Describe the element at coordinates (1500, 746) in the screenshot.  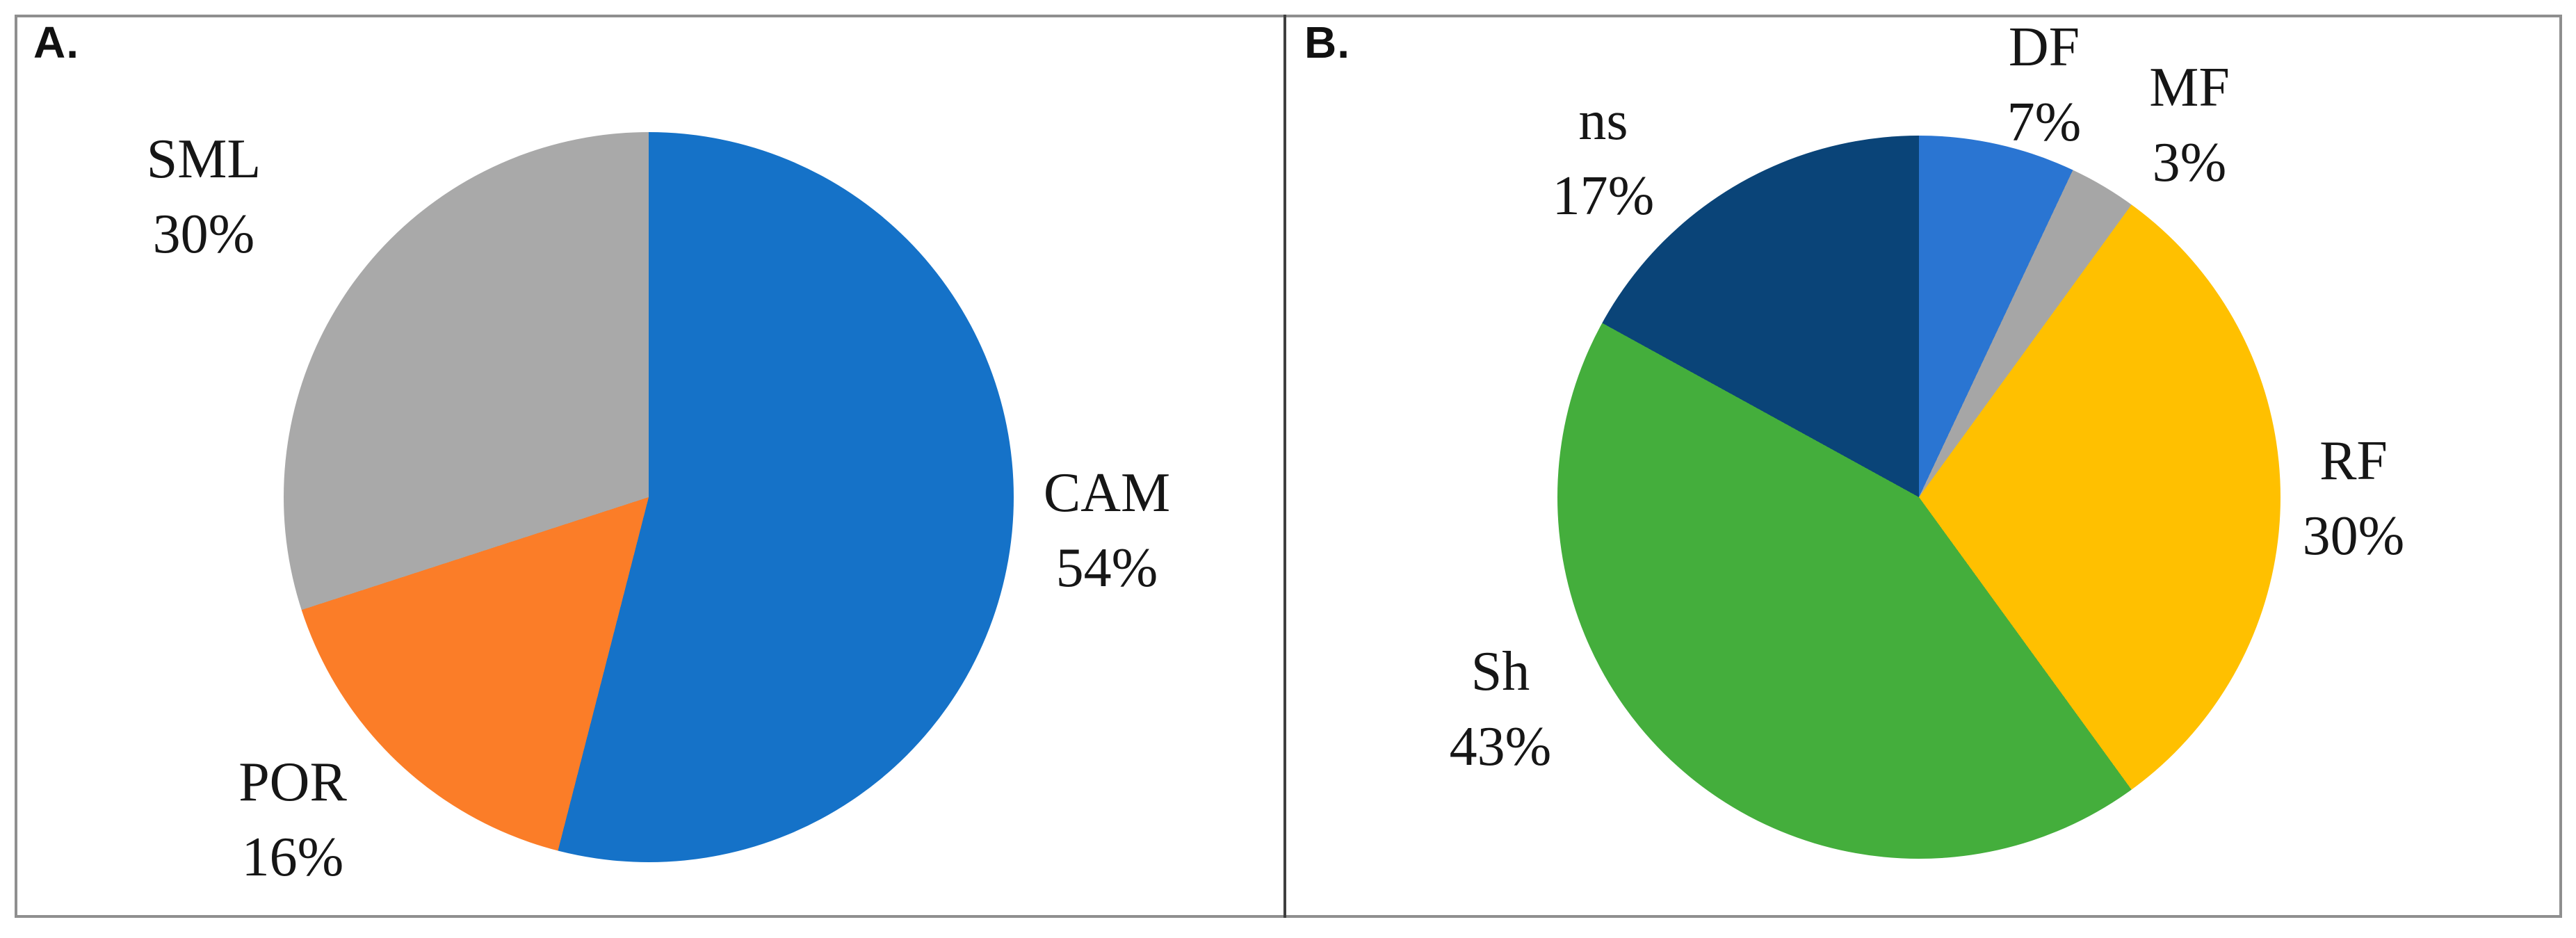
I see `slice-label-sh-pct: 43%` at that location.